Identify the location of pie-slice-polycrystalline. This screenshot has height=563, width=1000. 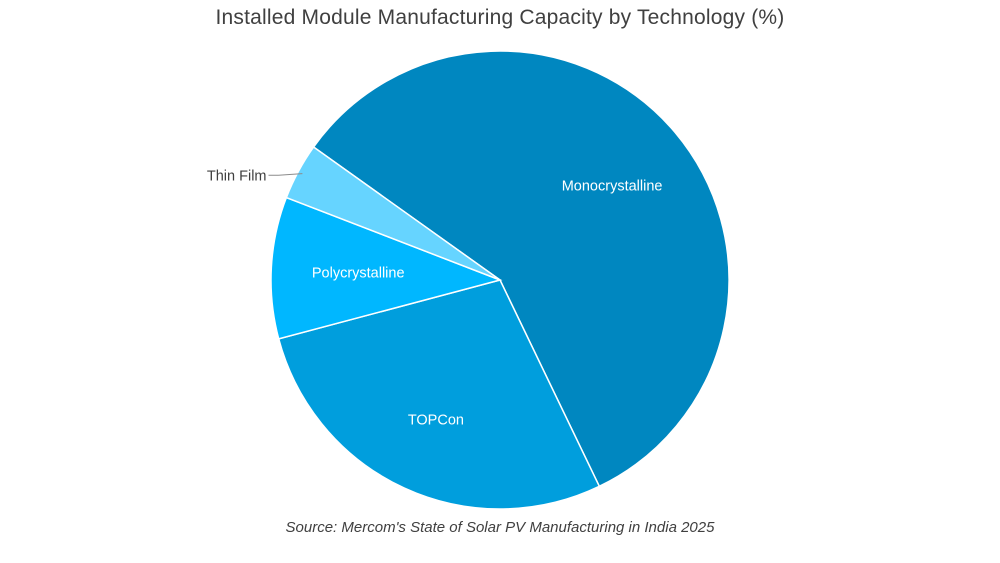
(386, 268).